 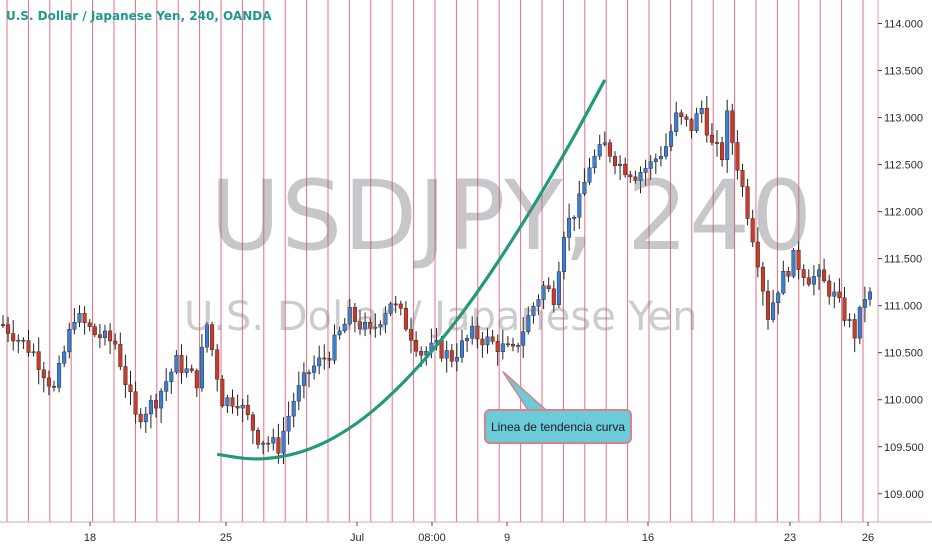 What do you see at coordinates (139, 16) in the screenshot?
I see `chart-title: U.S. Dollar / Japanese Yen, 240, OANDA` at bounding box center [139, 16].